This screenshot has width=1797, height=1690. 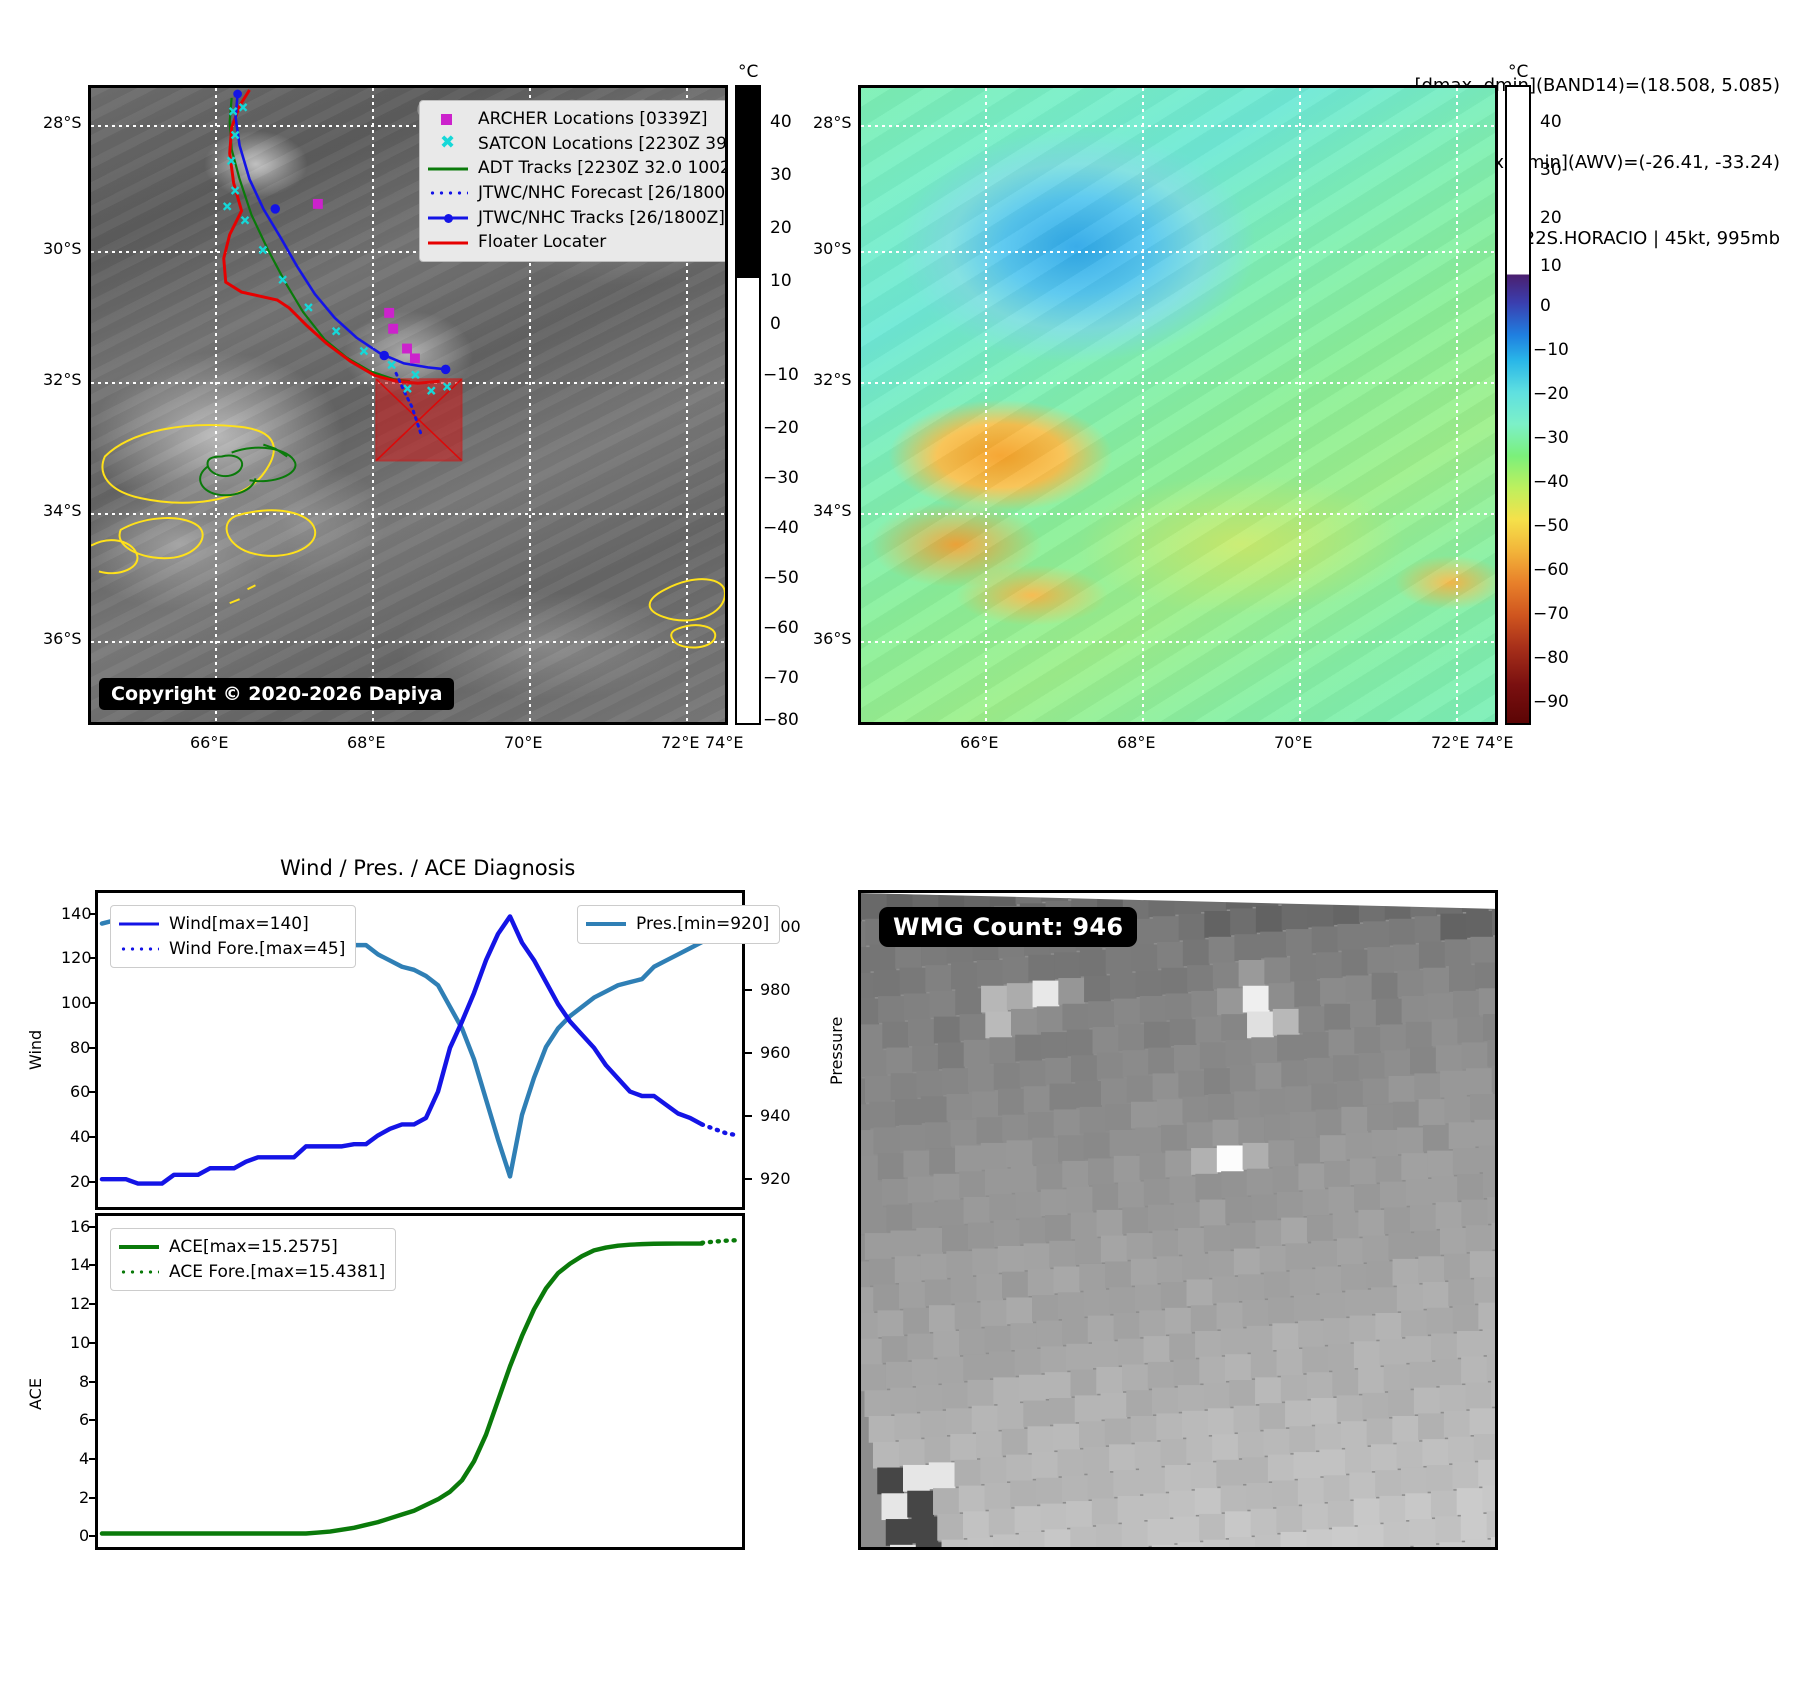 I want to click on legend-item-archer: ARCHER Locations [0339Z], so click(x=576, y=119).